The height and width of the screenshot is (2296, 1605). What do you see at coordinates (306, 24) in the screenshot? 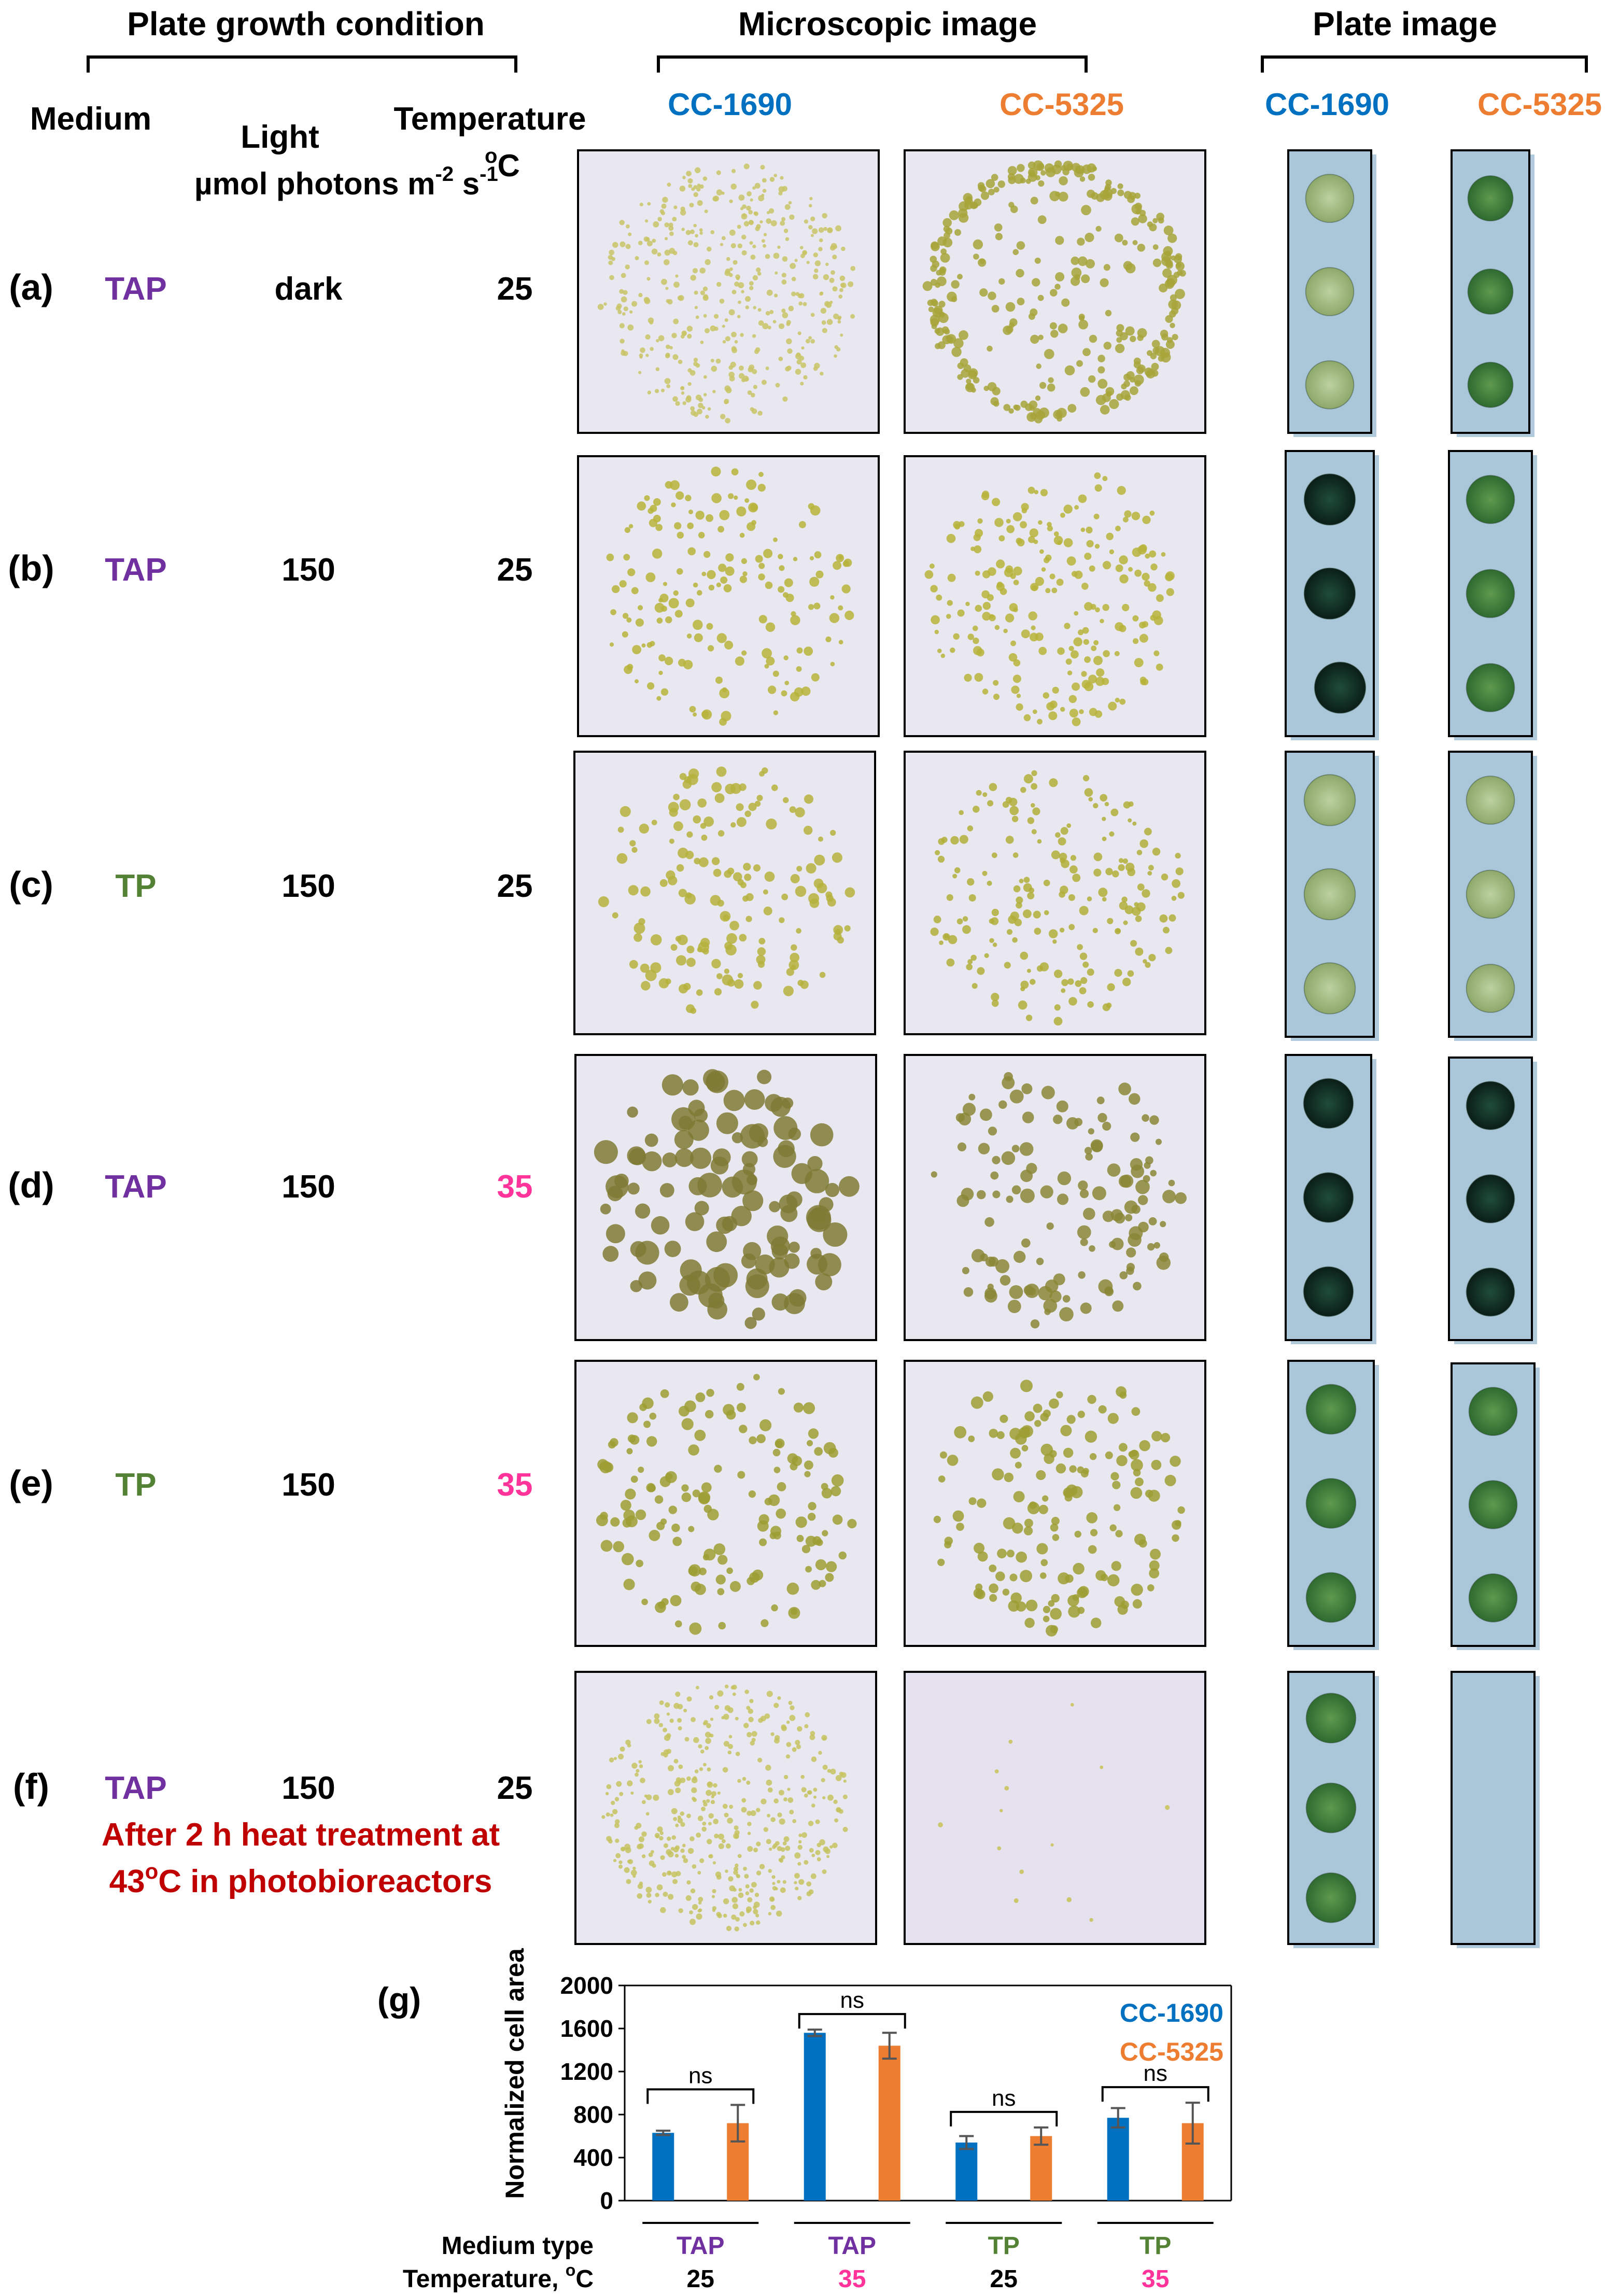
I see `plate-growth-header: Plate growth condition` at bounding box center [306, 24].